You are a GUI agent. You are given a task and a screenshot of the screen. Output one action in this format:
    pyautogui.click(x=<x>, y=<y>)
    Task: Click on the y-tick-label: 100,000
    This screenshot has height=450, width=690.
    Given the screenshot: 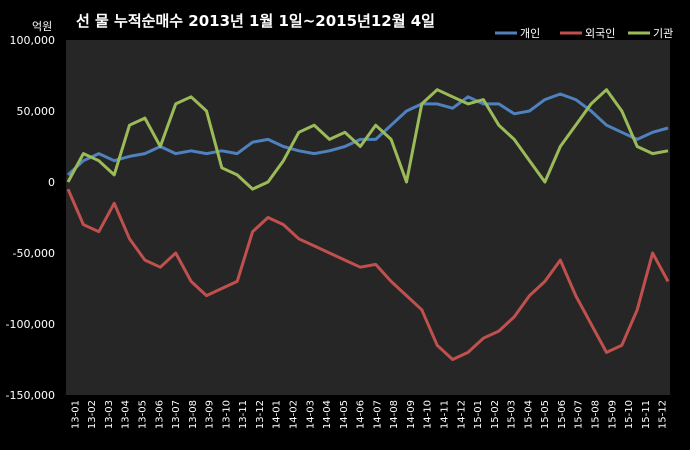 What is the action you would take?
    pyautogui.click(x=33, y=40)
    